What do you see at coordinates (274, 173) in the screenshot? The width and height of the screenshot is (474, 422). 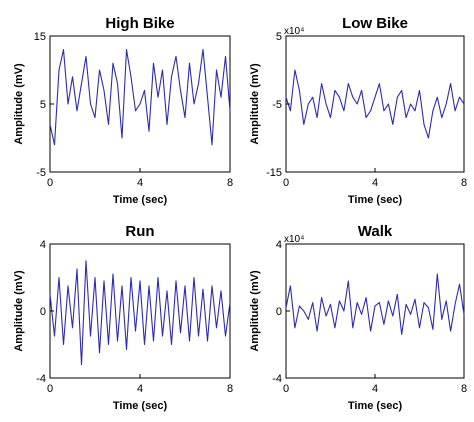 I see `y-tick-label: -15` at bounding box center [274, 173].